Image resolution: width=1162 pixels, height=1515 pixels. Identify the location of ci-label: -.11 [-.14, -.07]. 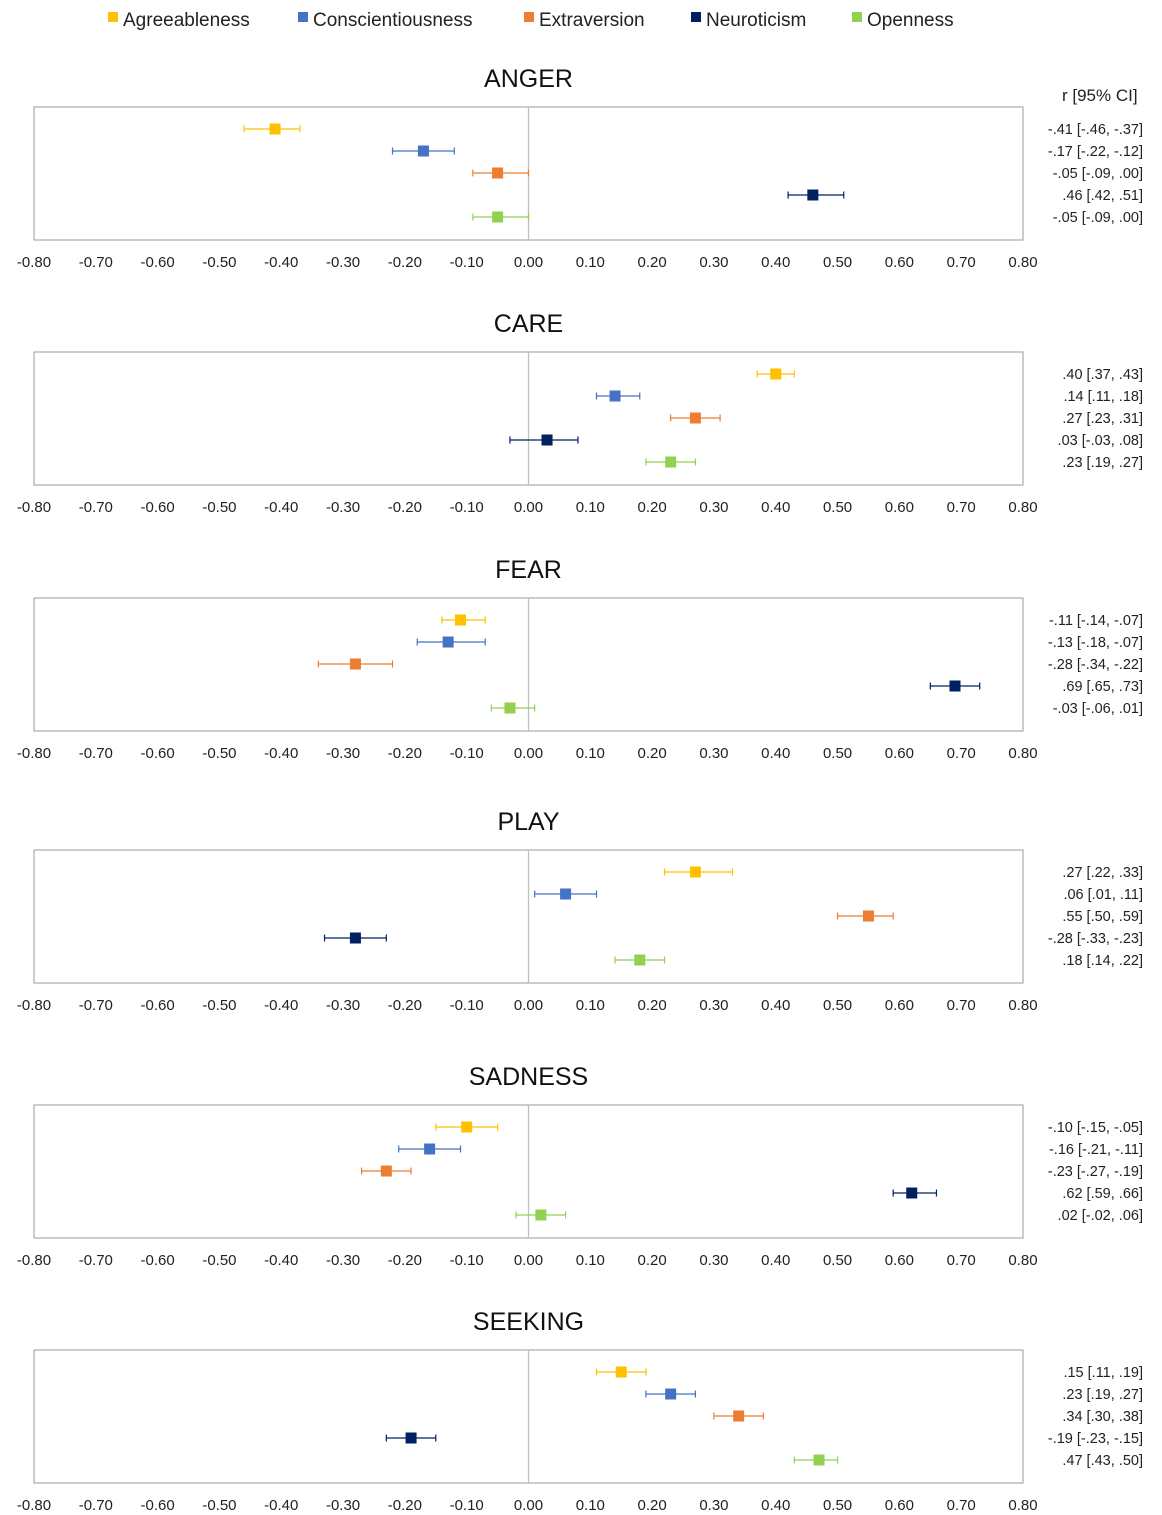
(1096, 621).